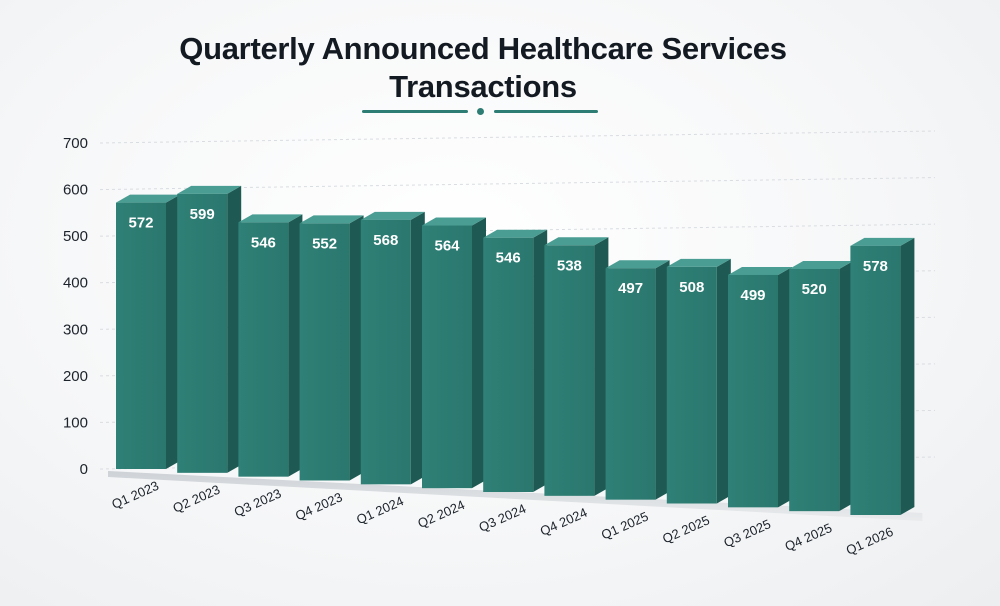 This screenshot has width=1000, height=606. Describe the element at coordinates (752, 295) in the screenshot. I see `bar-value-label: 499` at that location.